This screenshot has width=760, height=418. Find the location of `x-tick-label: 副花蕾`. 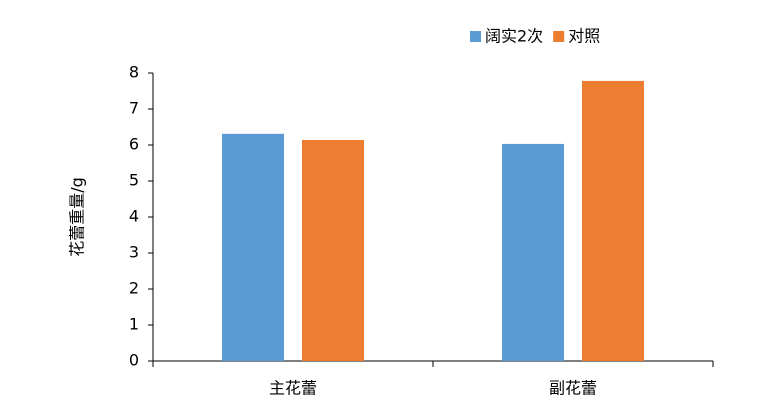

x-tick-label: 副花蕾 is located at coordinates (573, 388).